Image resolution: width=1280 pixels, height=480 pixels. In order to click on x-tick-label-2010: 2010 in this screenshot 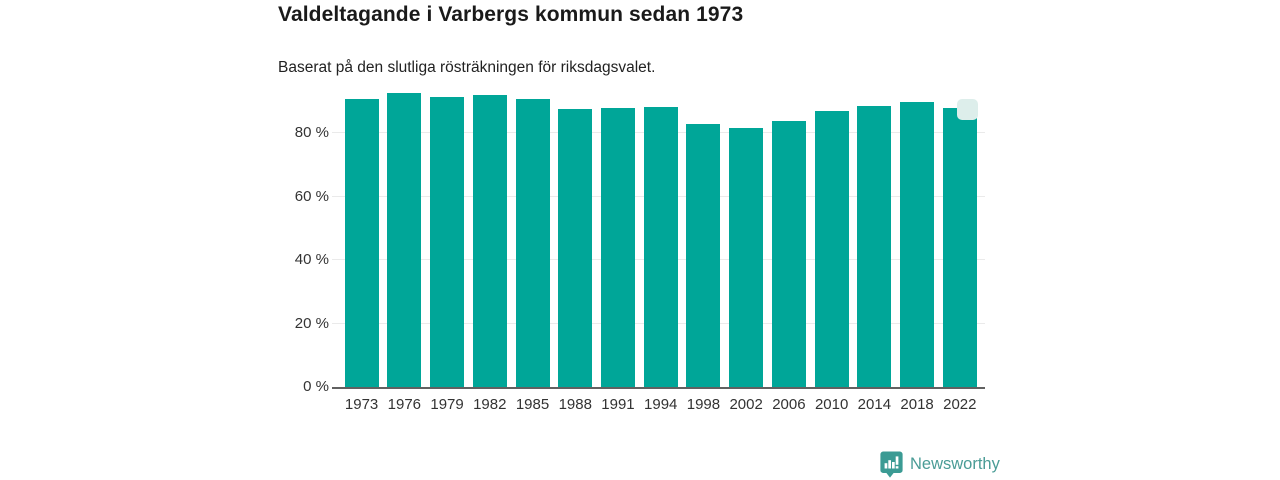, I will do `click(831, 404)`.